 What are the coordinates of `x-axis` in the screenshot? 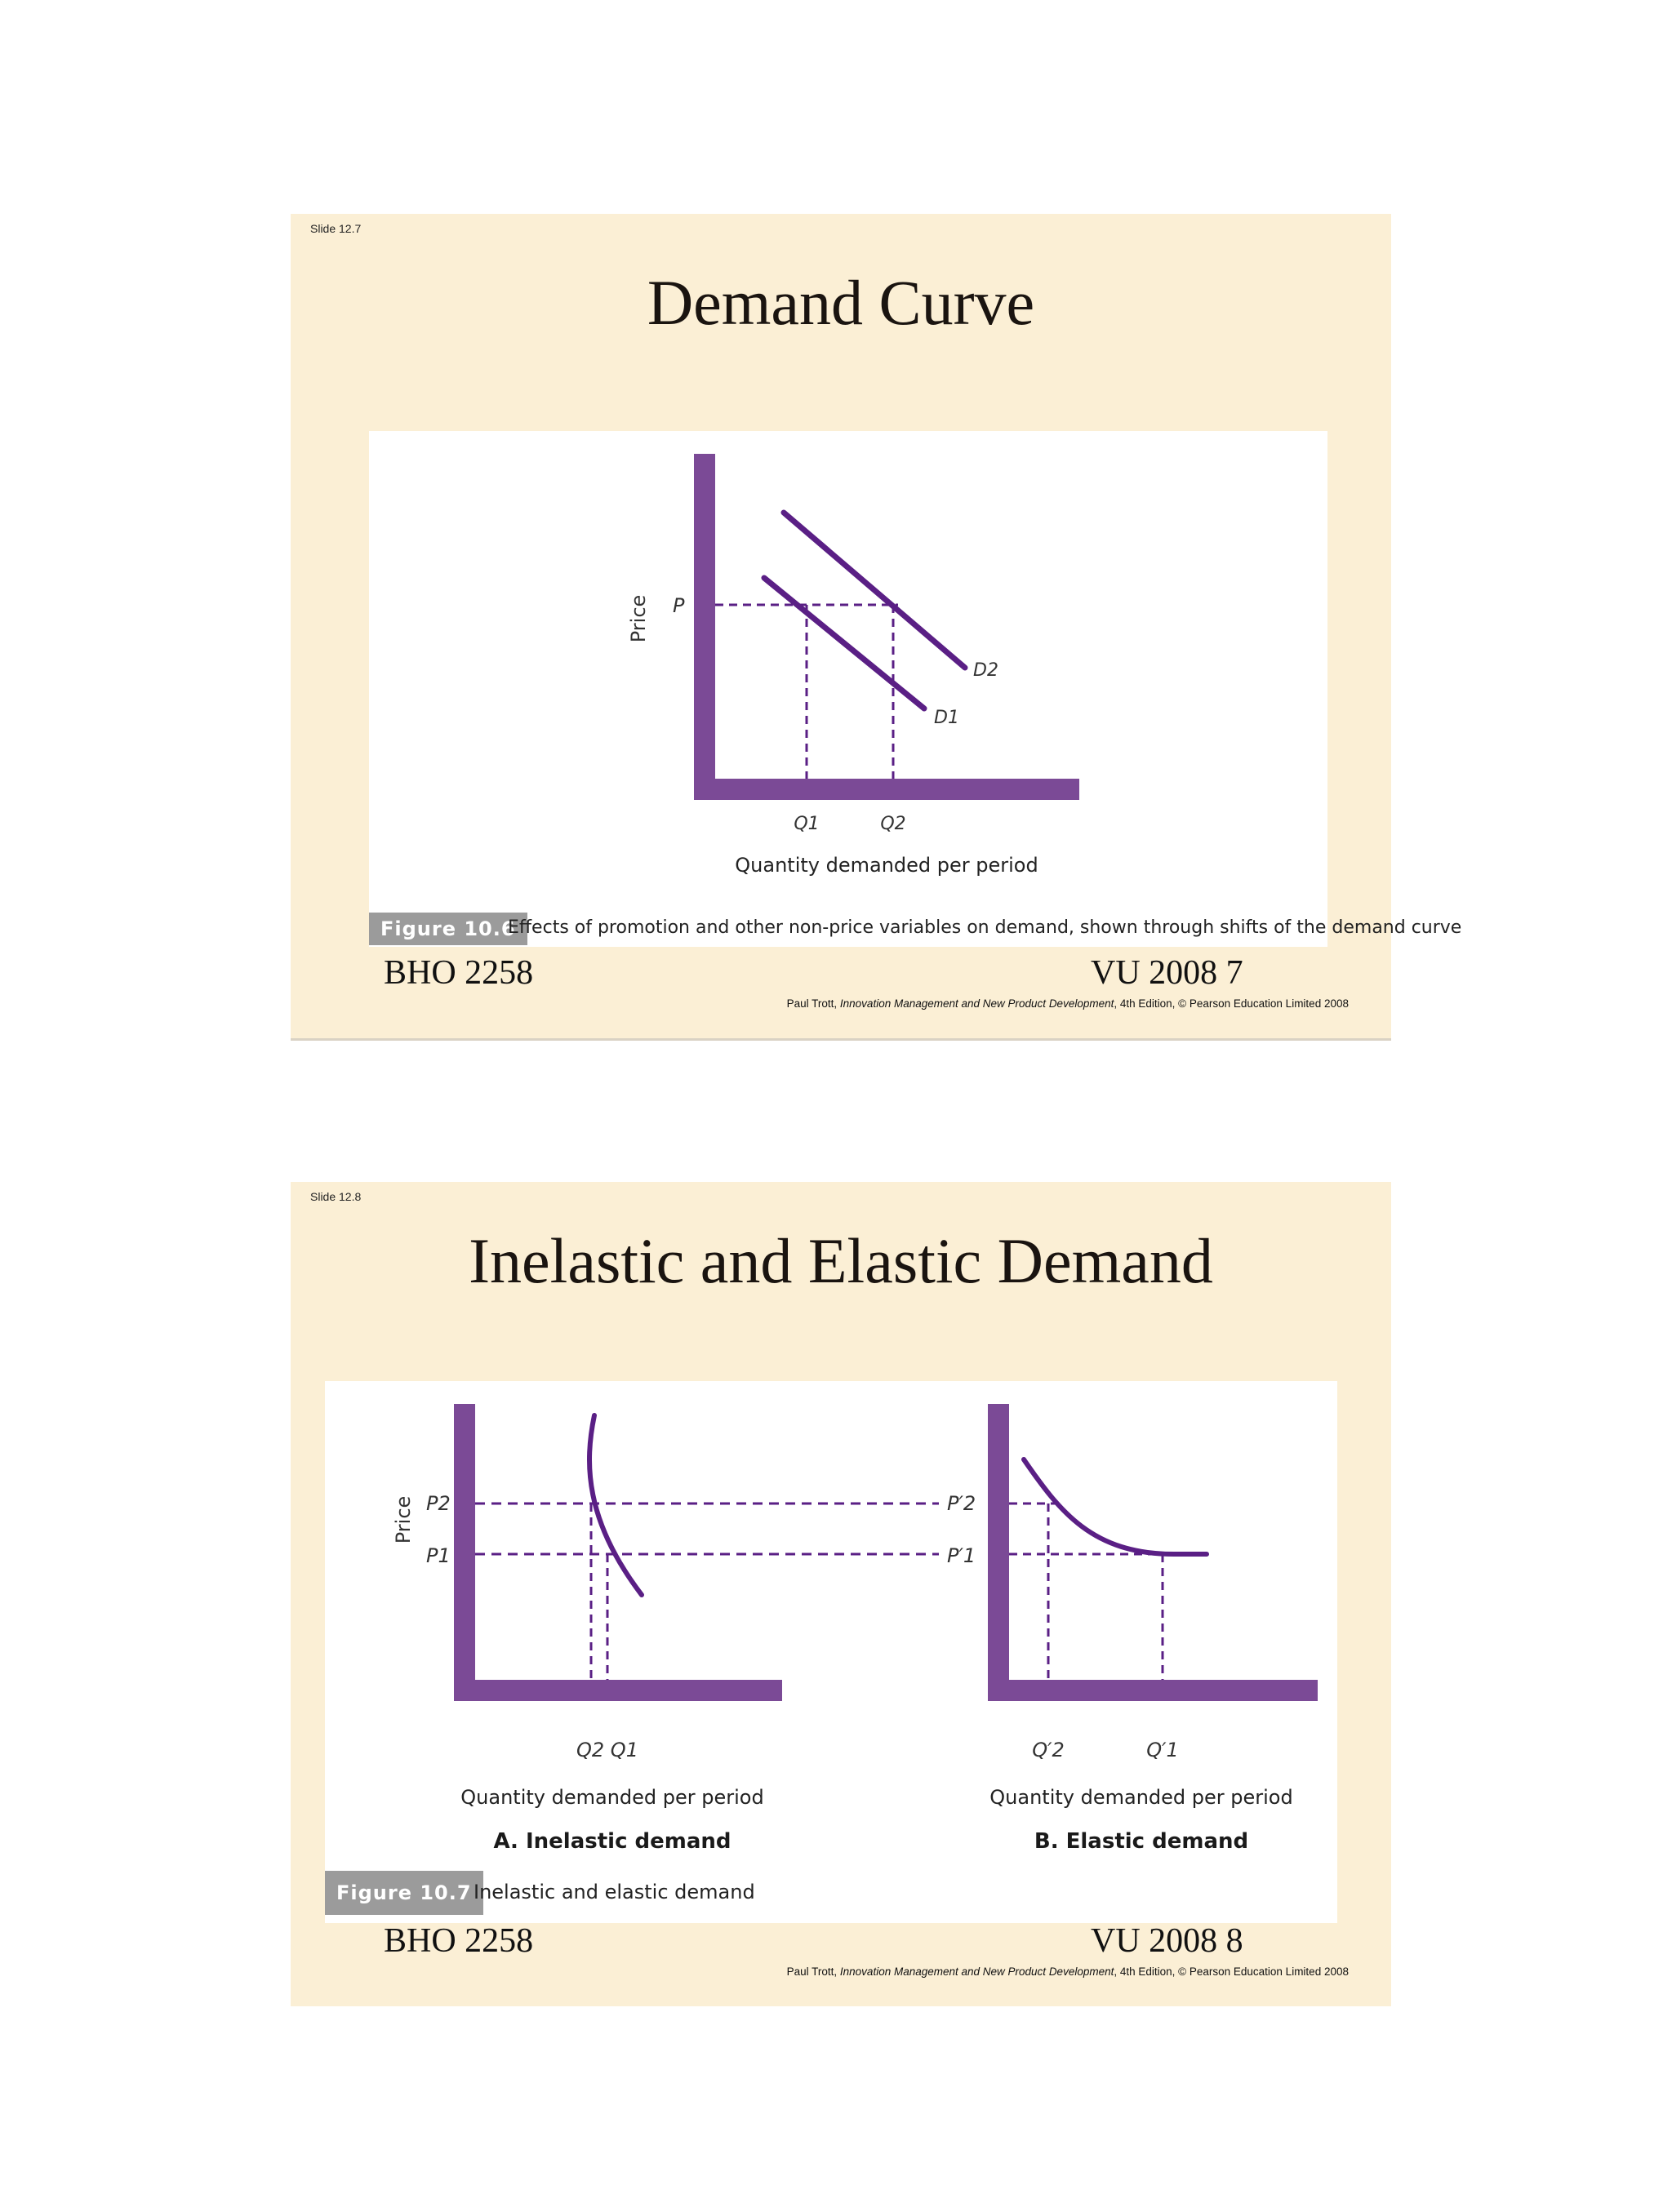 It's located at (886, 789).